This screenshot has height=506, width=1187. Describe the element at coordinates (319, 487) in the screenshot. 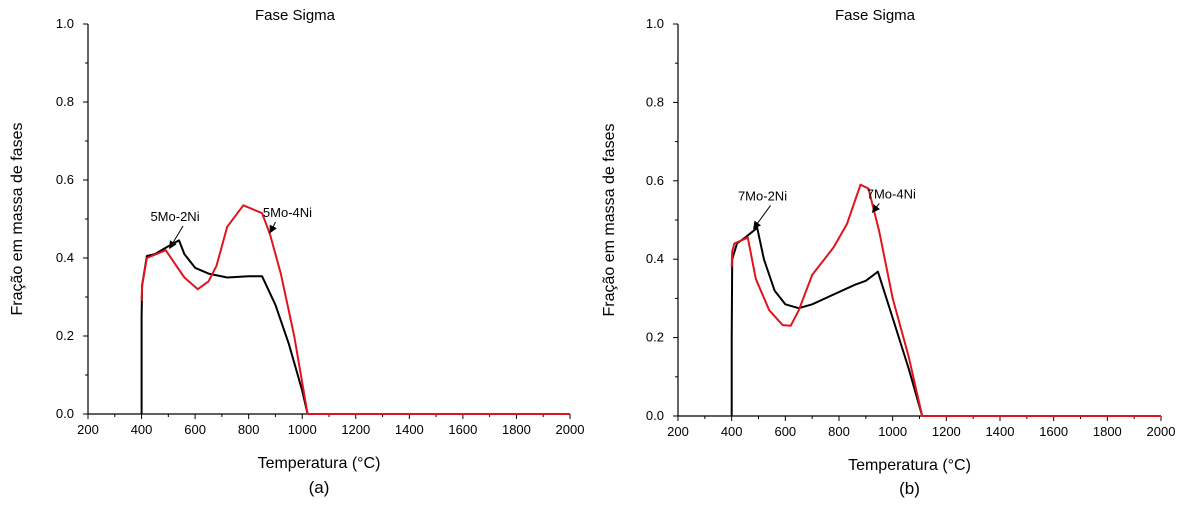

I see `panel-label: (a)` at that location.